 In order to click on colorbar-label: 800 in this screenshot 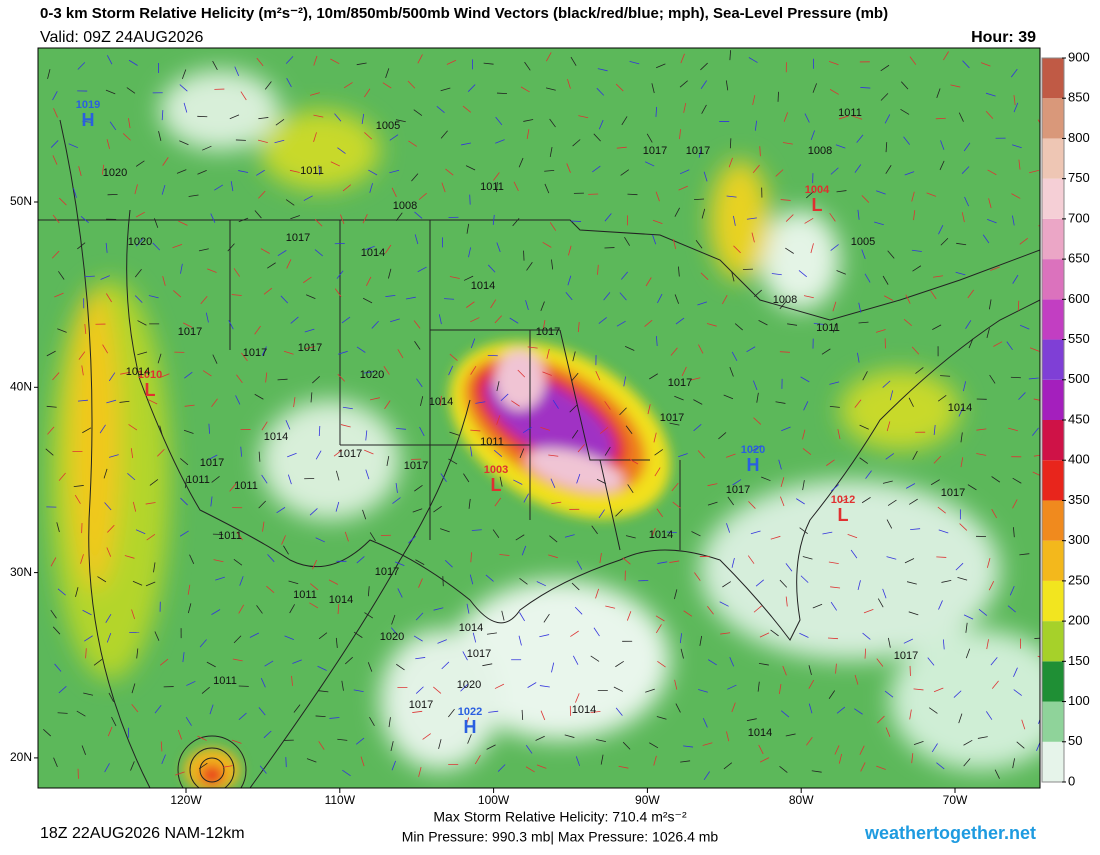, I will do `click(1079, 137)`.